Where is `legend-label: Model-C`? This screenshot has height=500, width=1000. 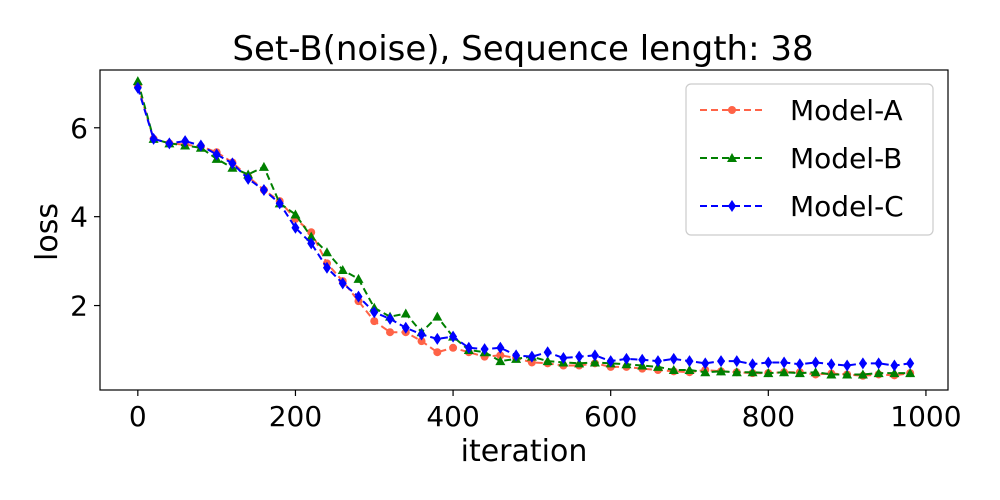
legend-label: Model-C is located at coordinates (847, 206).